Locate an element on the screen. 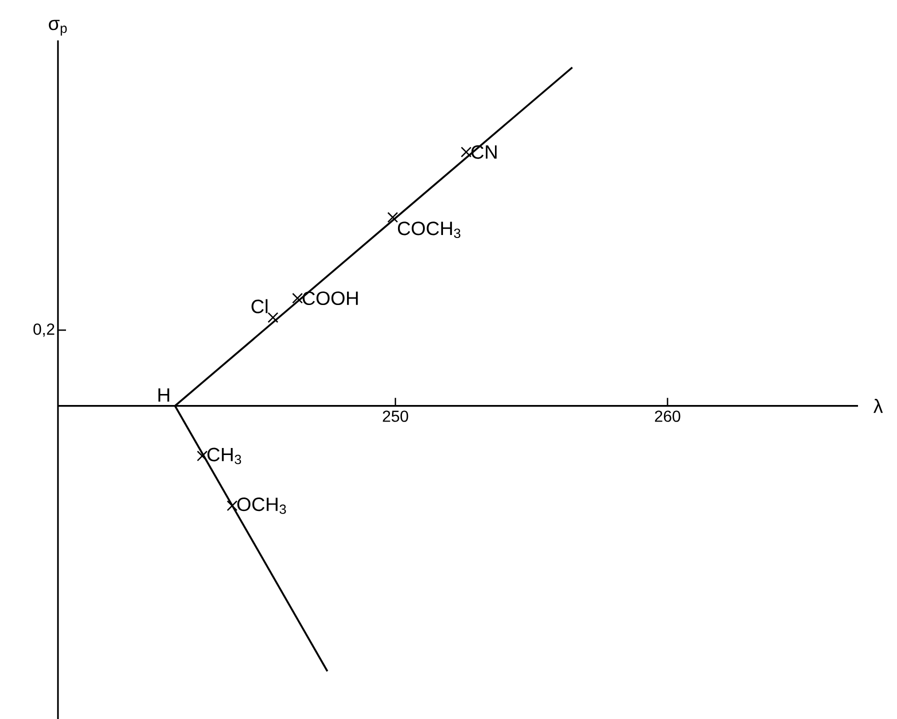  x-tick-label: 260 is located at coordinates (667, 416).